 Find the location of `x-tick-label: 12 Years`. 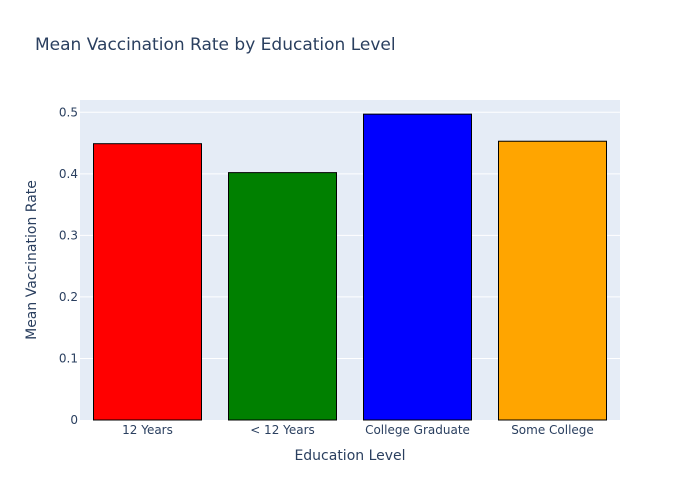

x-tick-label: 12 Years is located at coordinates (147, 430).